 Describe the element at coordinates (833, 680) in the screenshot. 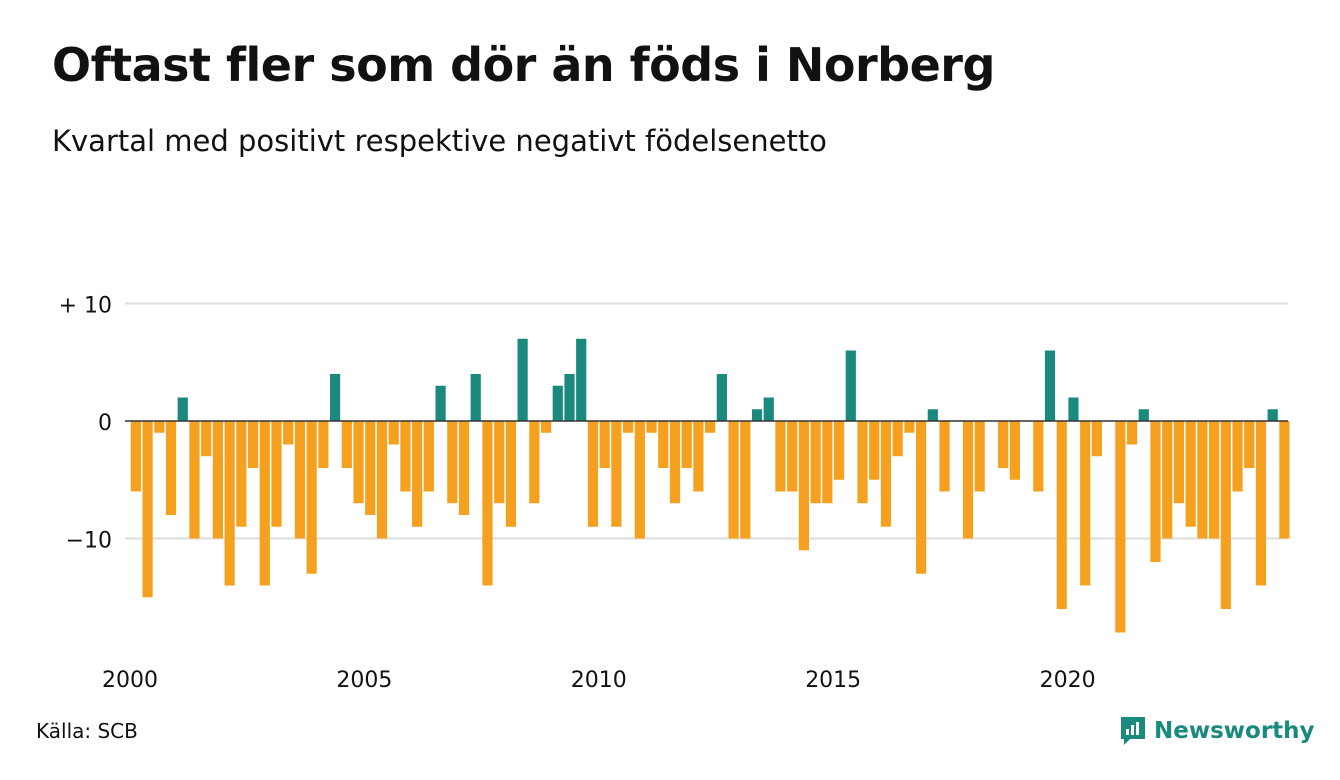

I see `x-tick-label: 2015` at that location.